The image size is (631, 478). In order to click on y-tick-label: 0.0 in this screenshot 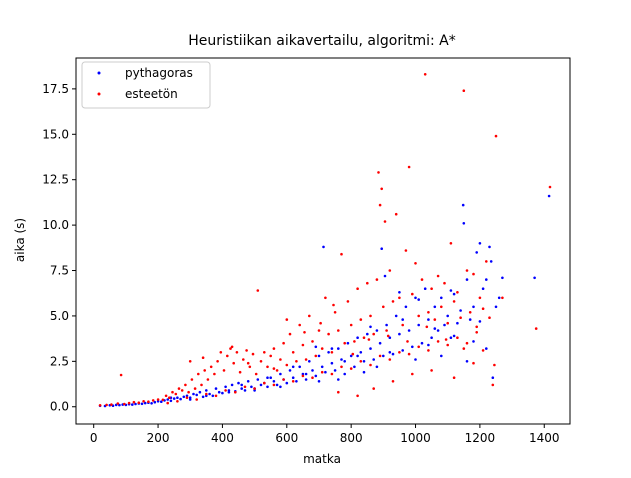, I will do `click(59, 407)`.